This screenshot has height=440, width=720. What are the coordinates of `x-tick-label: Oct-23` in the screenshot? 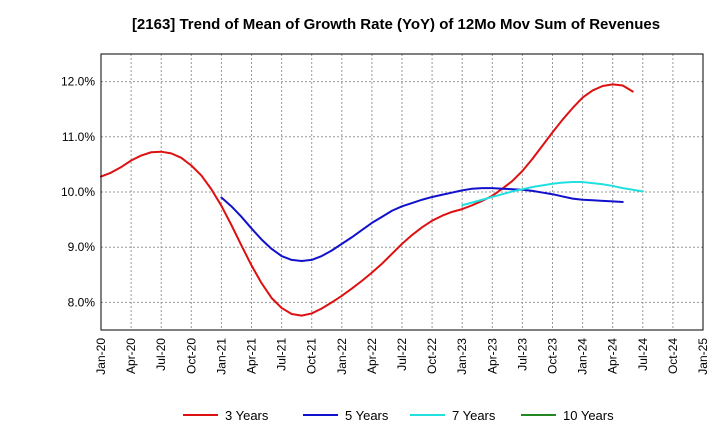 It's located at (553, 356).